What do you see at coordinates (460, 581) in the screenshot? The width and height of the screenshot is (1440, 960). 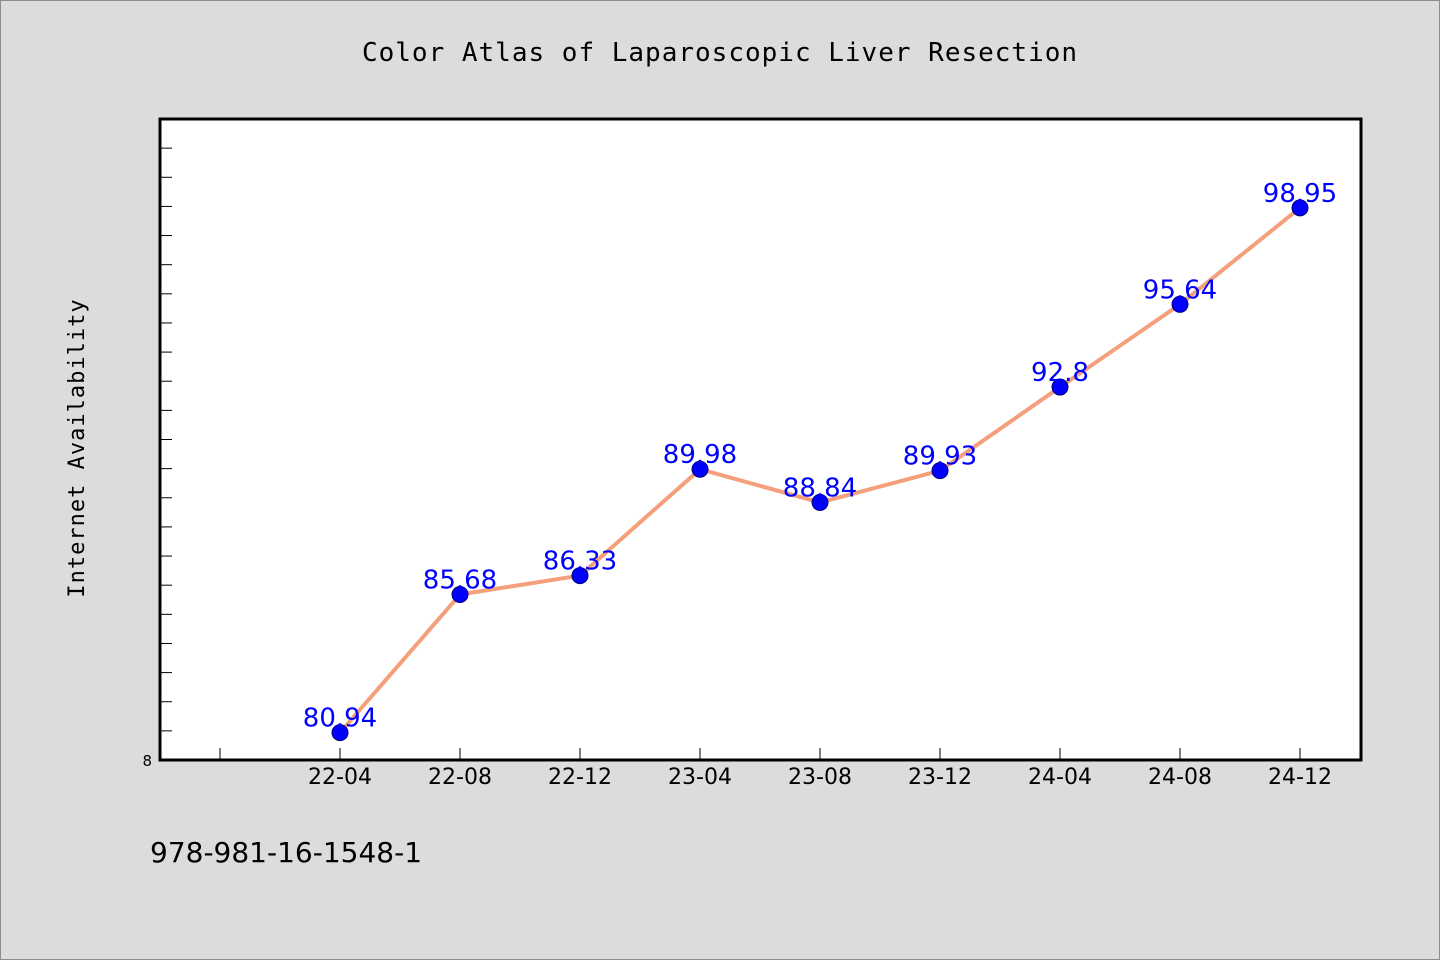 I see `data-label: 85.68` at bounding box center [460, 581].